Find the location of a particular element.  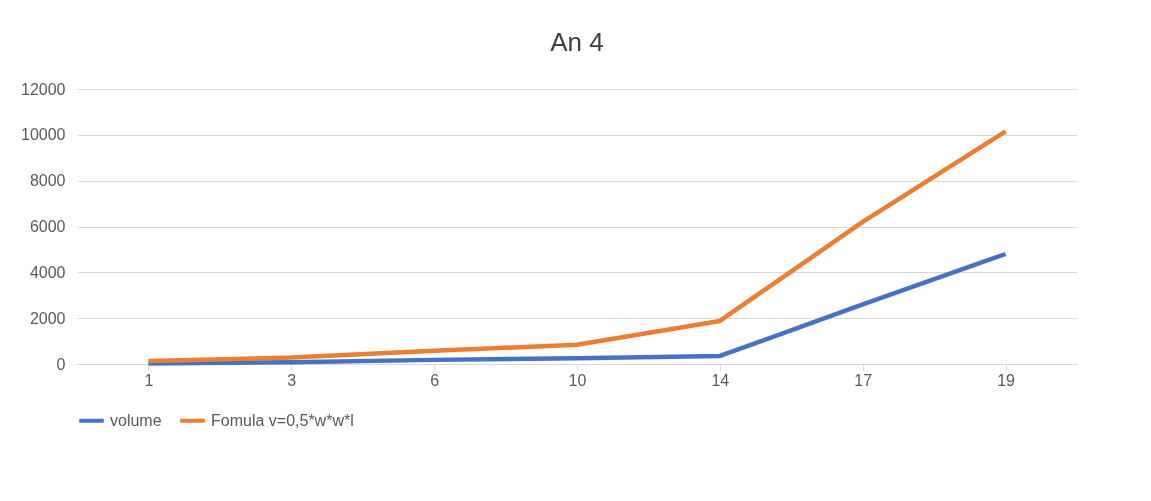

x-tick-label: 6 is located at coordinates (435, 380).